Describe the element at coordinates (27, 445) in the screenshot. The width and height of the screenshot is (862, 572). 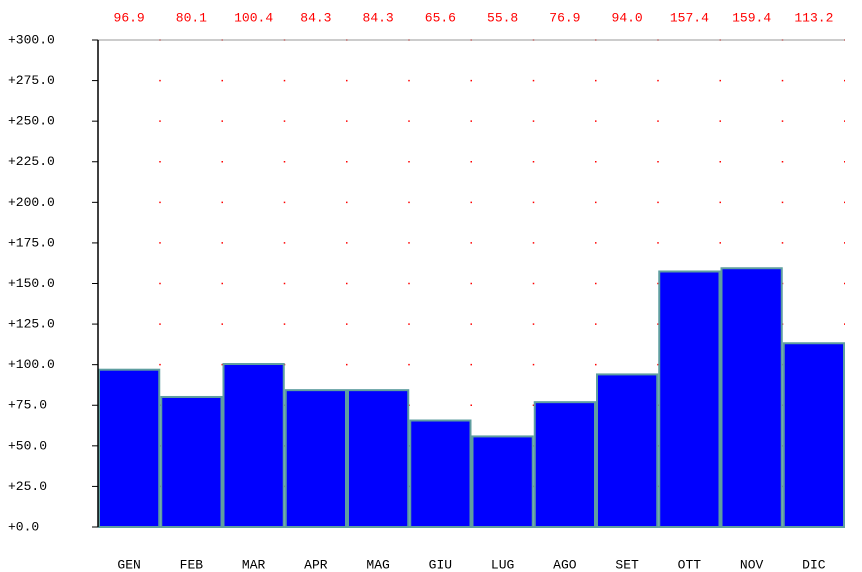
I see `y-tick-label: +50.0` at that location.